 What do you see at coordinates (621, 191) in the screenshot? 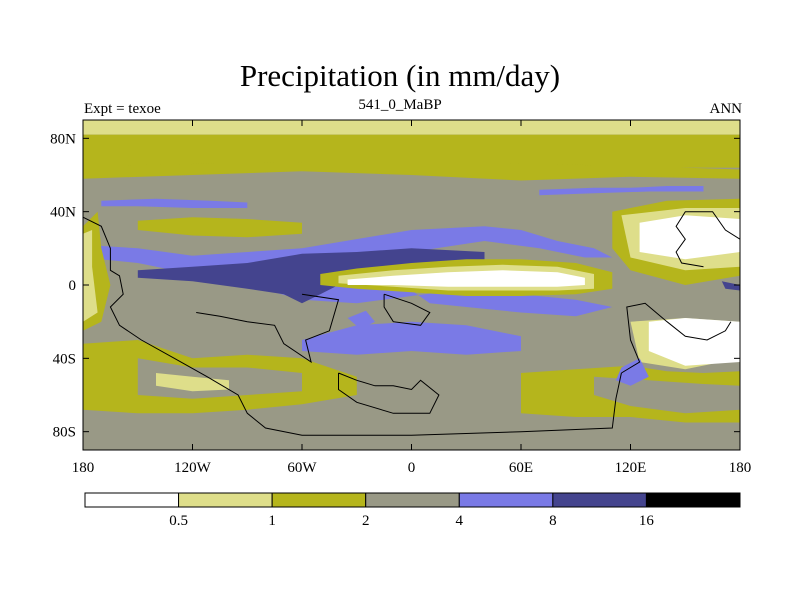
I see `band-4-8-north-atlantic-arm` at bounding box center [621, 191].